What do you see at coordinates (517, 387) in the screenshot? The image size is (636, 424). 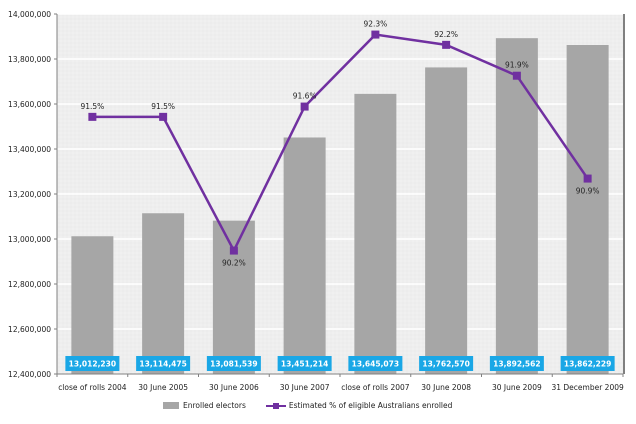 I see `category-label: 30 June 2009` at bounding box center [517, 387].